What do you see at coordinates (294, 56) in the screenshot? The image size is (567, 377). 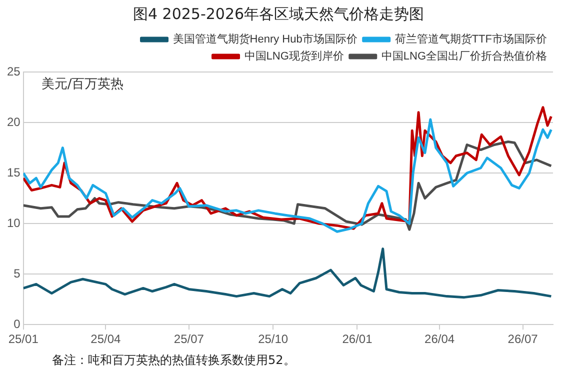 I see `legend-label: 中国LNG现货到岸价` at bounding box center [294, 56].